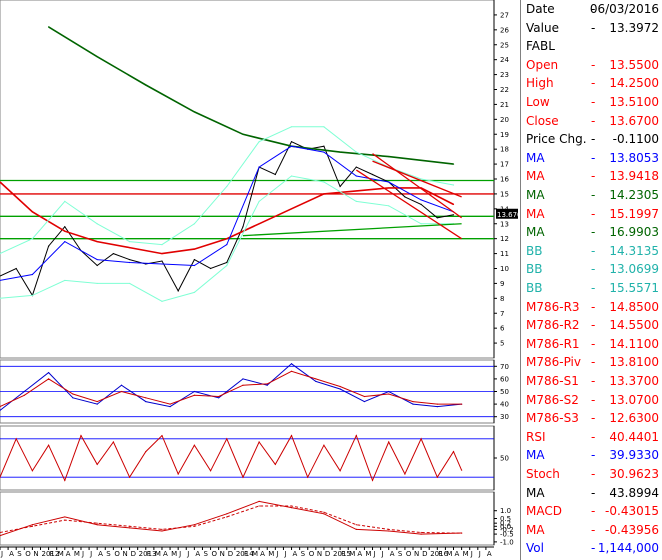 The height and width of the screenshot is (560, 662). Describe the element at coordinates (591, 46) in the screenshot. I see `data-window-row: FABL` at that location.